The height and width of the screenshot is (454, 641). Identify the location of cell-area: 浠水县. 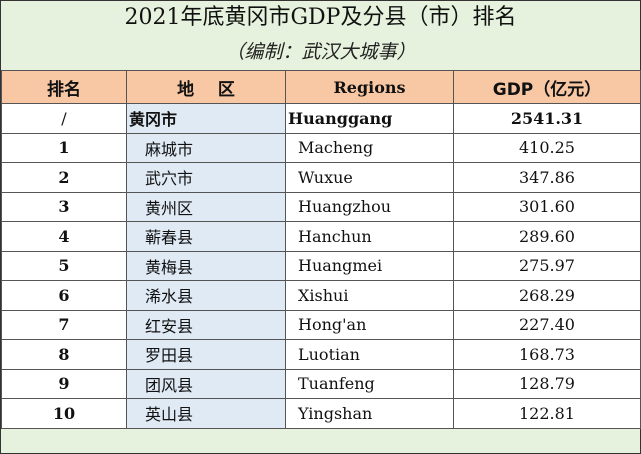
(206, 295).